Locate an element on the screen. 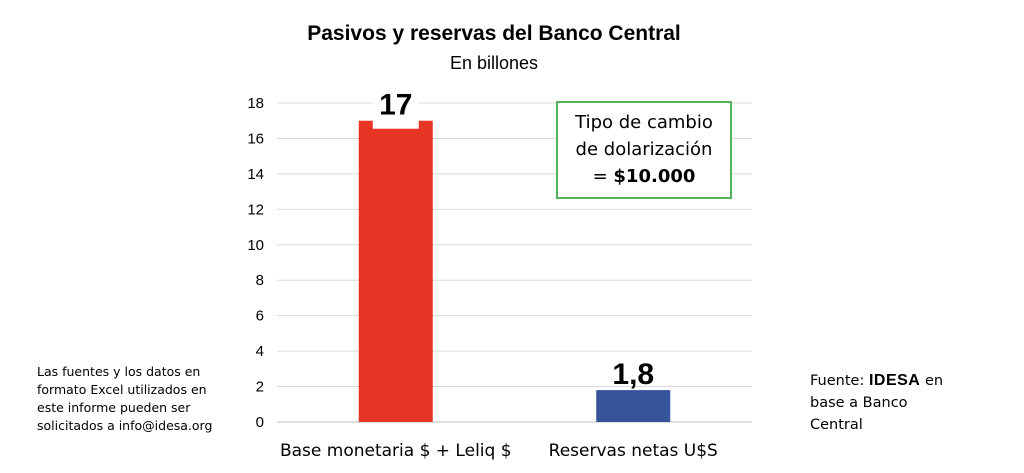 The height and width of the screenshot is (473, 1024). chart-subtitle: En billones is located at coordinates (494, 63).